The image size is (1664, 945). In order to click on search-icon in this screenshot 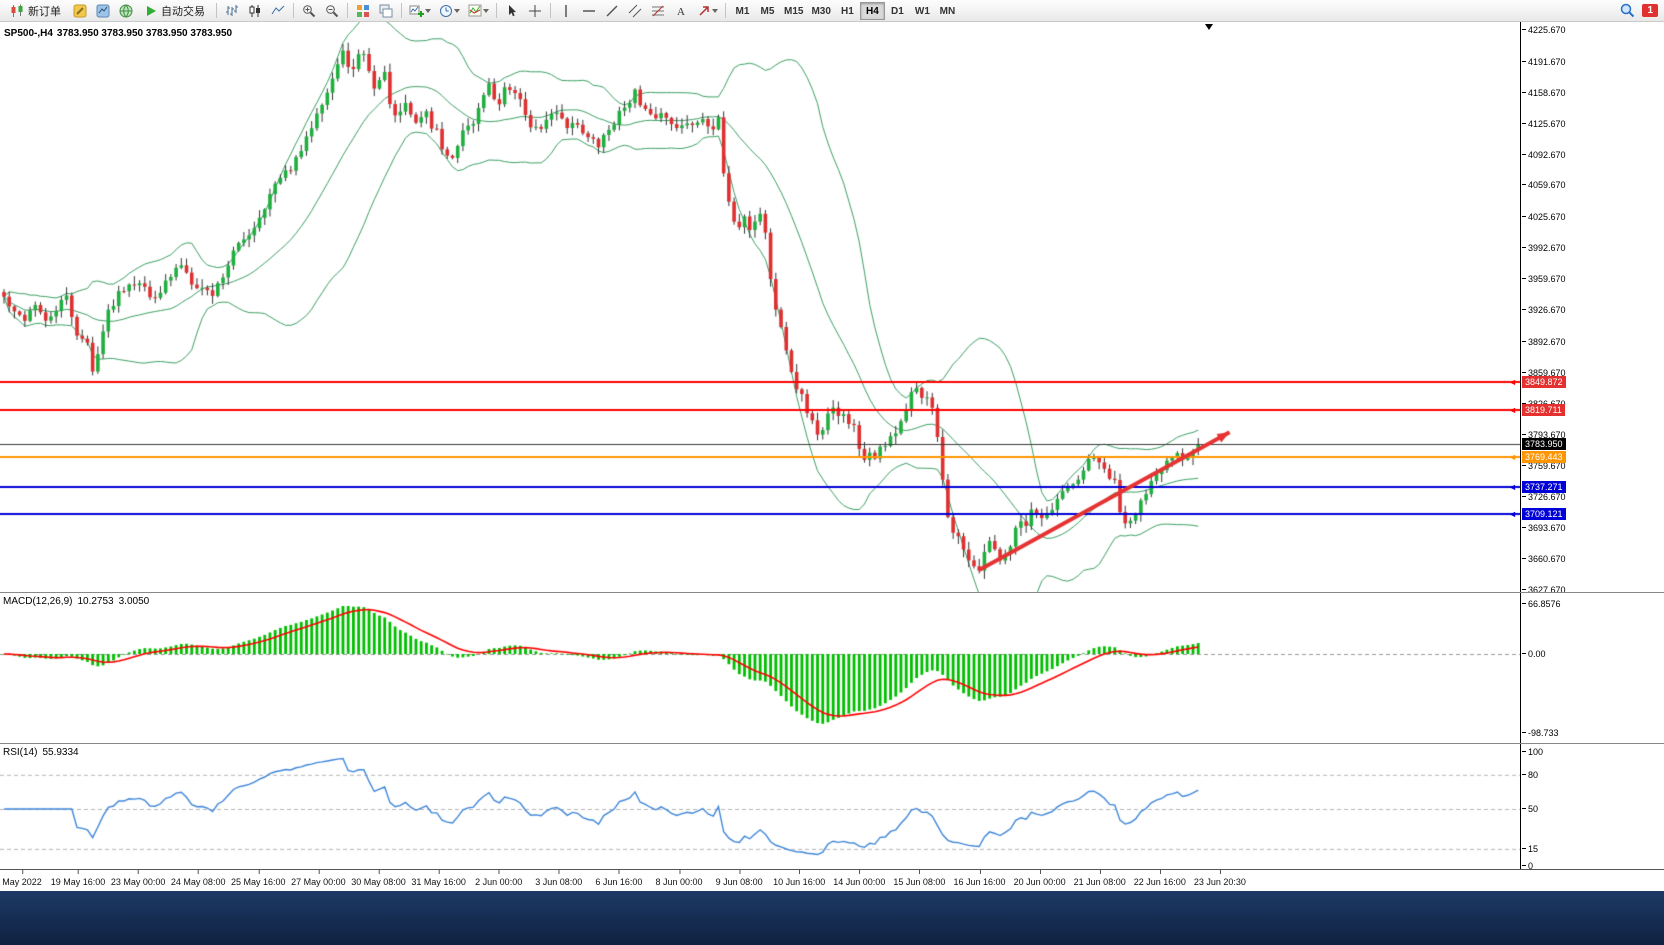, I will do `click(1627, 10)`.